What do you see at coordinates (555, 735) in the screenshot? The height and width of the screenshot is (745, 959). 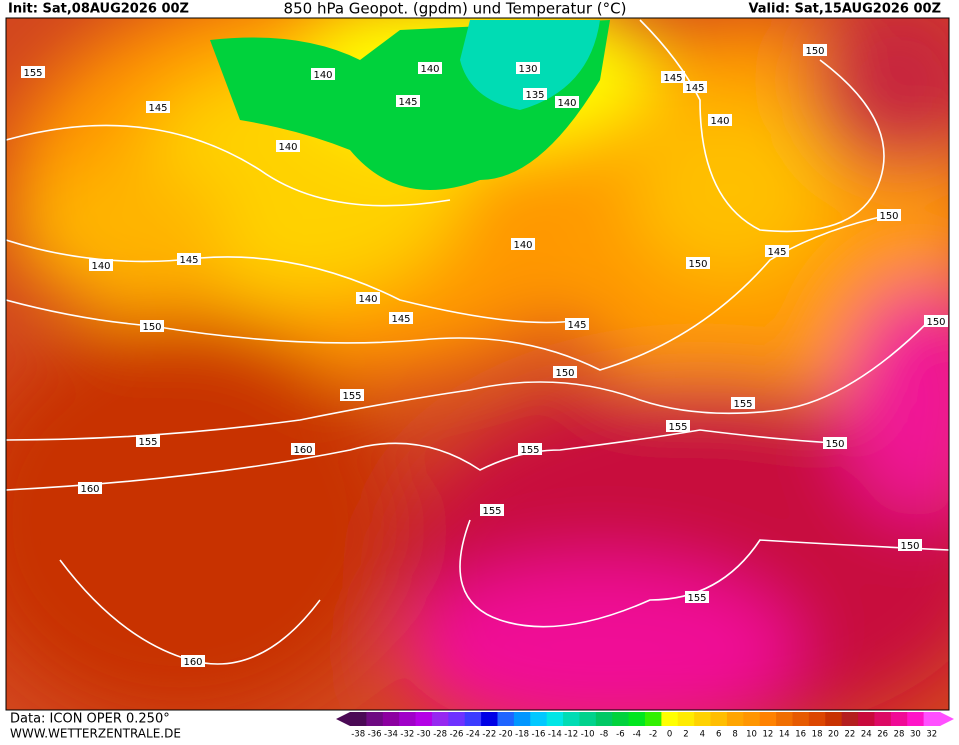 I see `colorbar-tick-label: -14` at bounding box center [555, 735].